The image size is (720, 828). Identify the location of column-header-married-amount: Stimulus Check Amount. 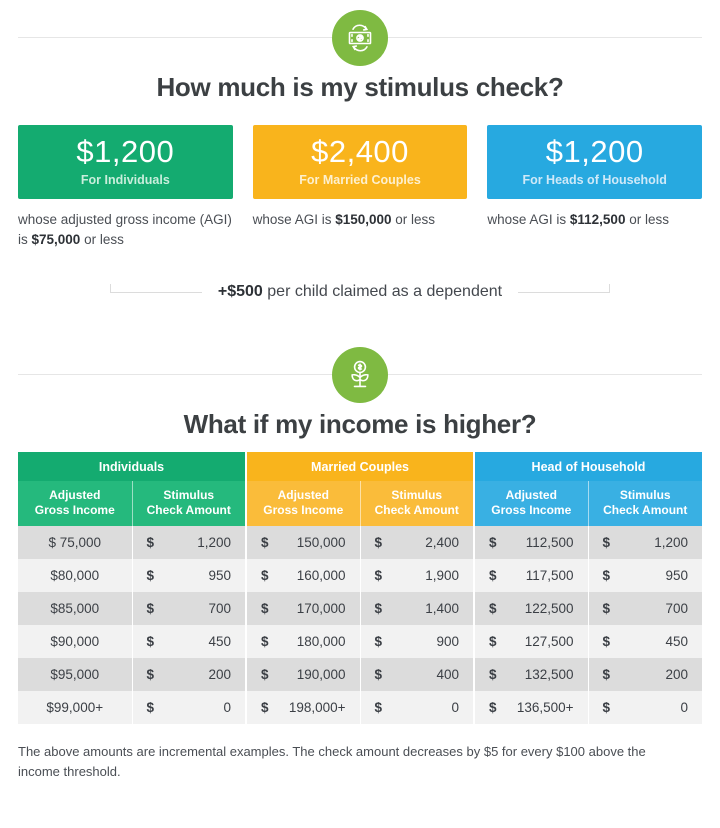
(416, 504).